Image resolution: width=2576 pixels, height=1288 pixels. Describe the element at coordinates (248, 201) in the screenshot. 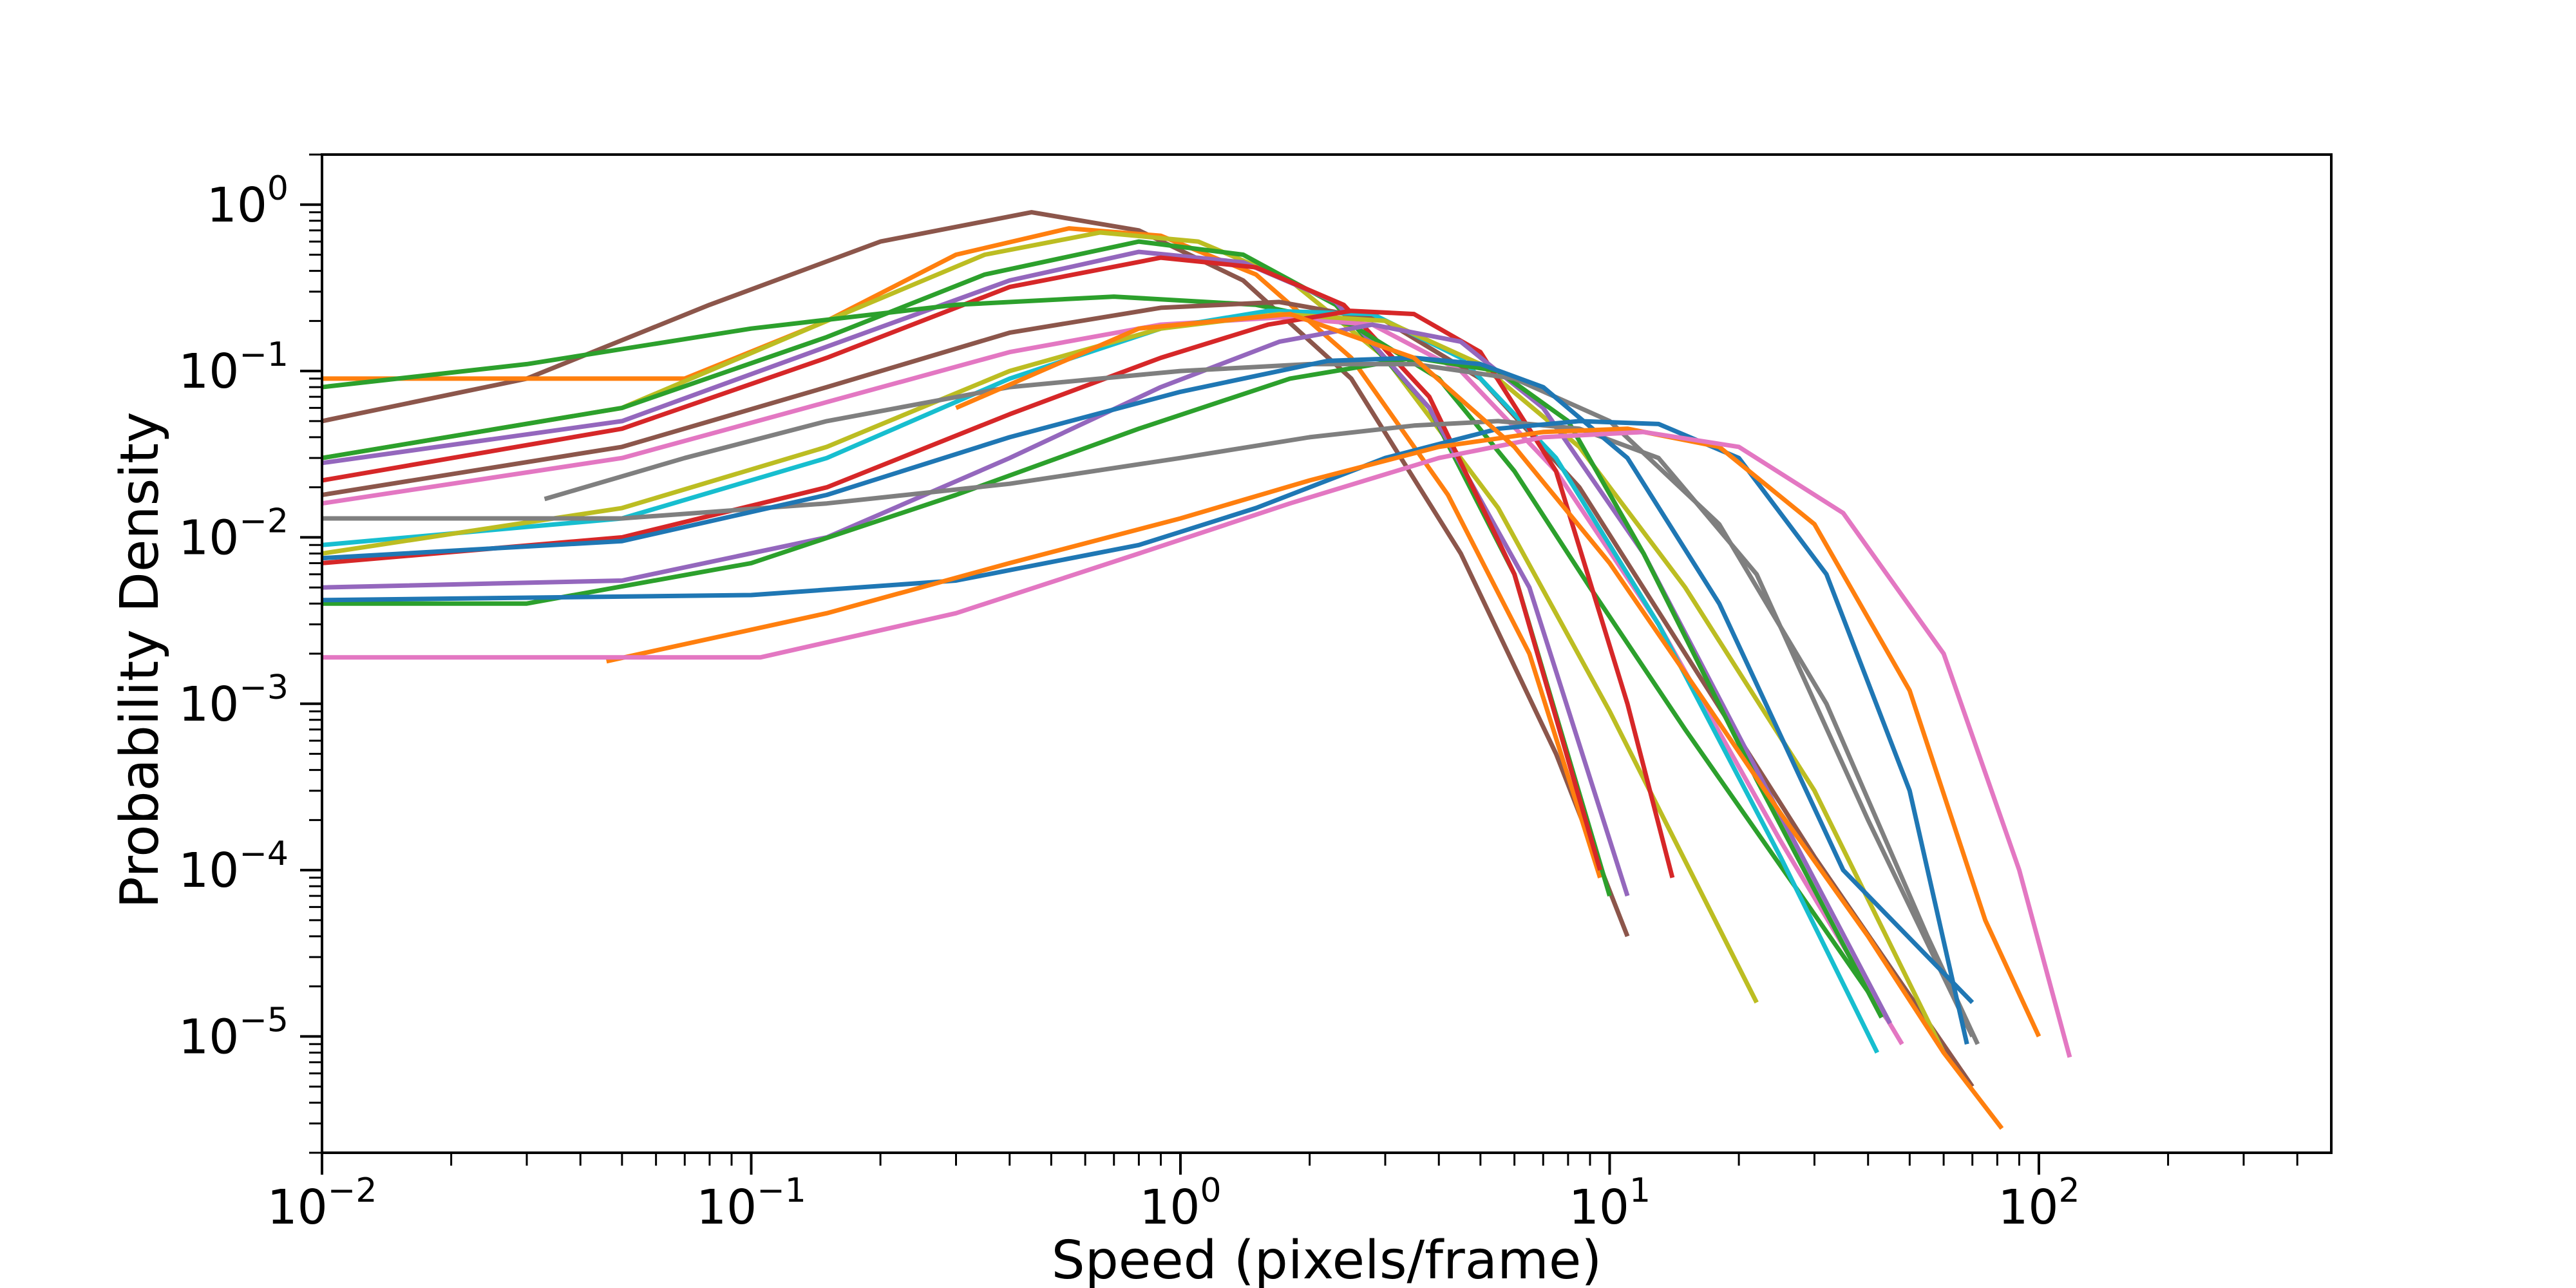

I see `y-tick-label-1: 10⁰` at that location.